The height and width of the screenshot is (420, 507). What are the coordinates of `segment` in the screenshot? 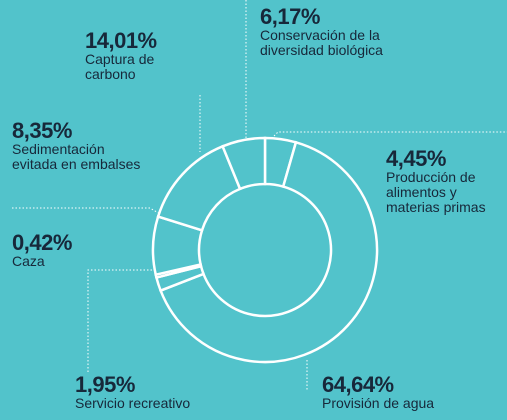 It's located at (244, 163).